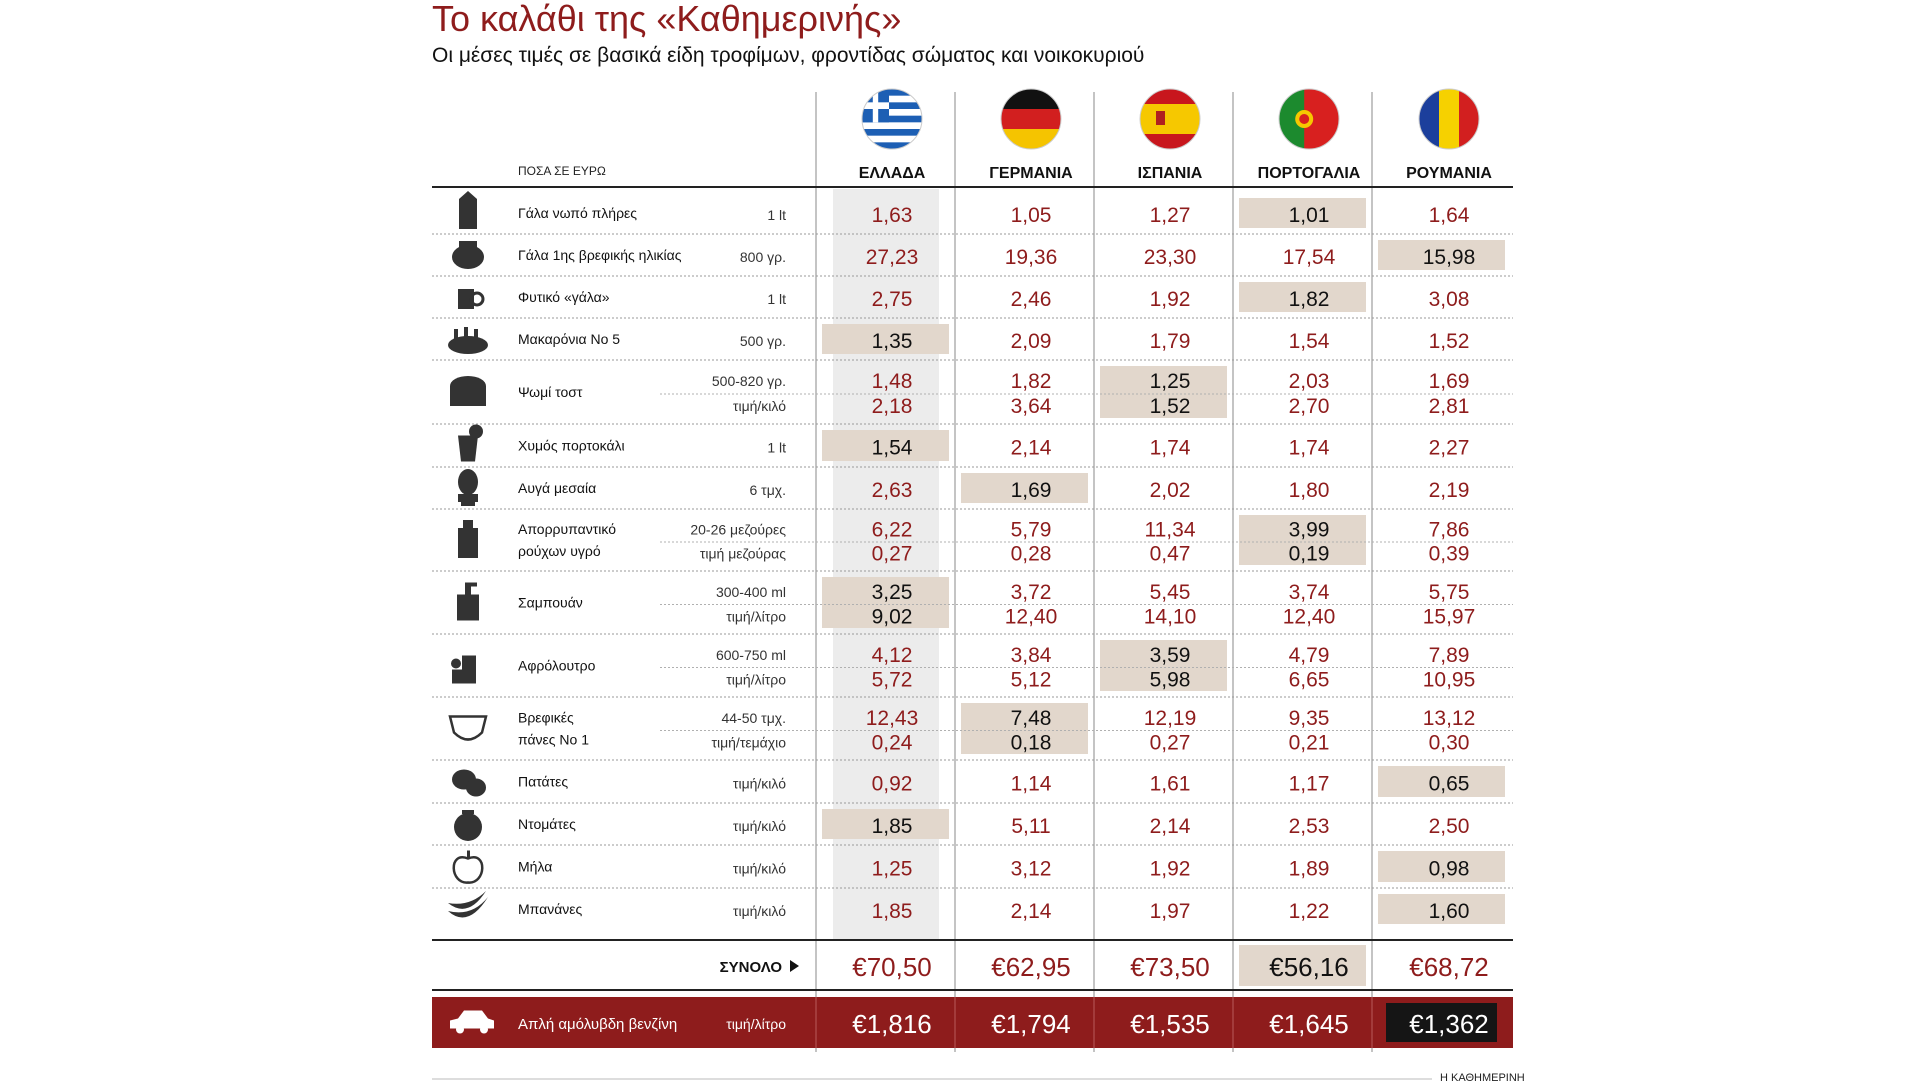 The height and width of the screenshot is (1084, 1920). What do you see at coordinates (1031, 1024) in the screenshot?
I see `fuel-value: €1,794` at bounding box center [1031, 1024].